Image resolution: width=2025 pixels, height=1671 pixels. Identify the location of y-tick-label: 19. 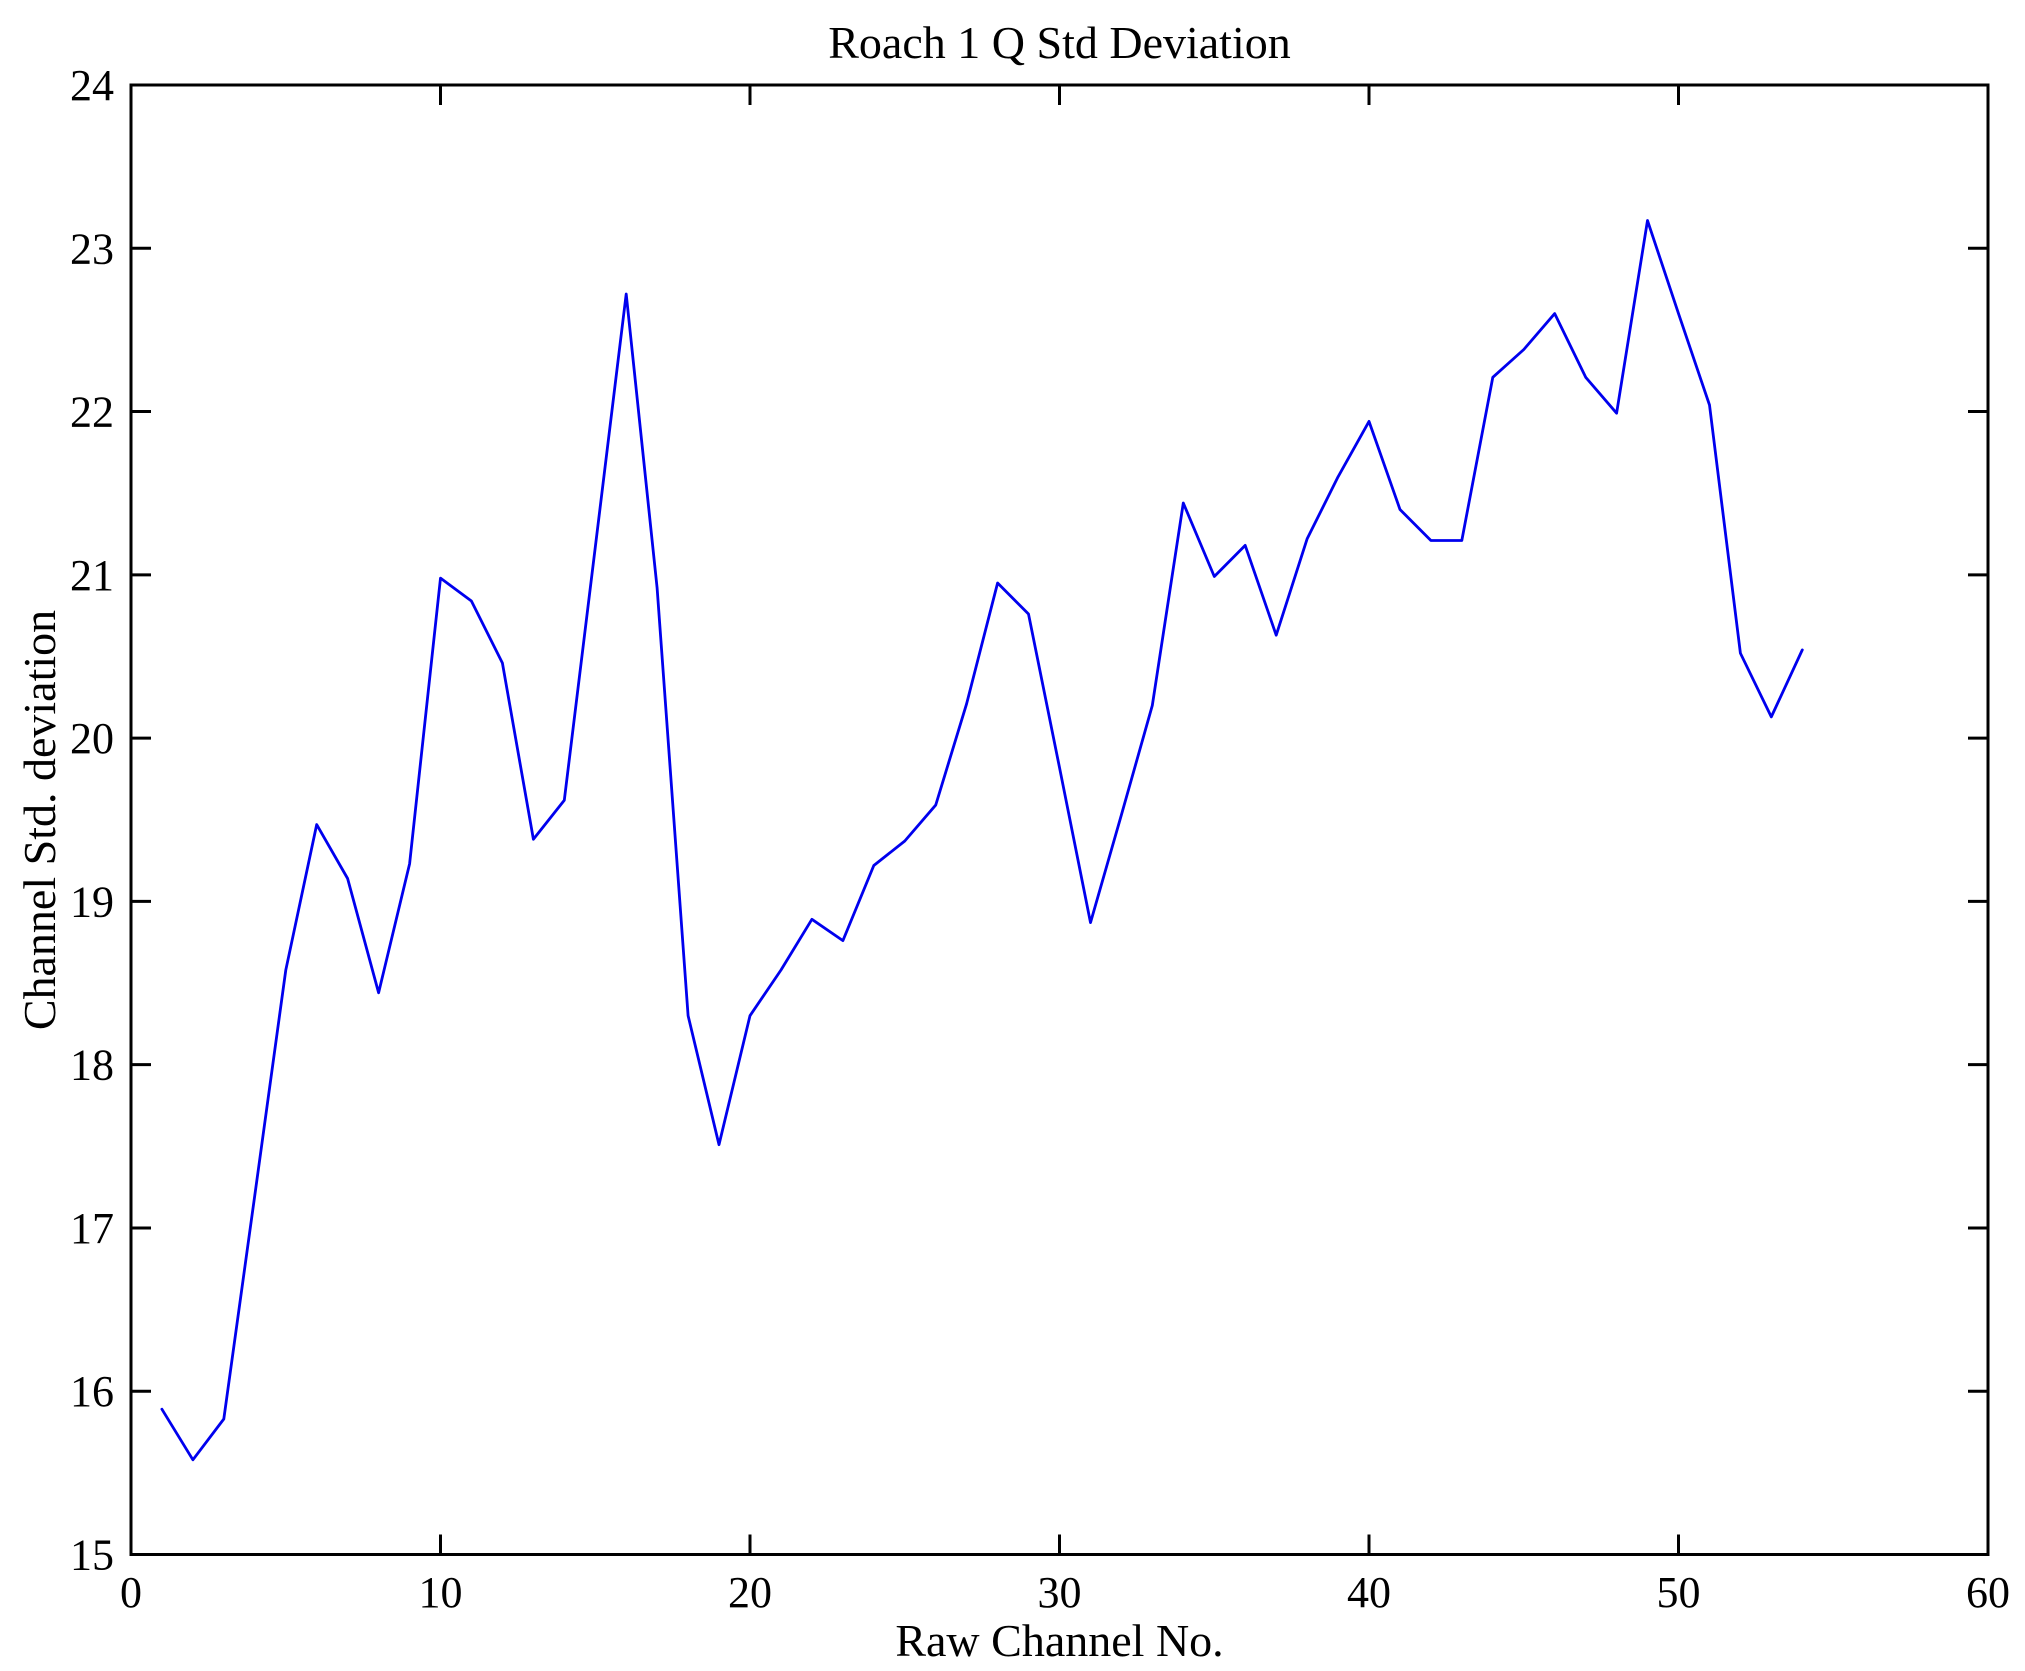
(92, 901).